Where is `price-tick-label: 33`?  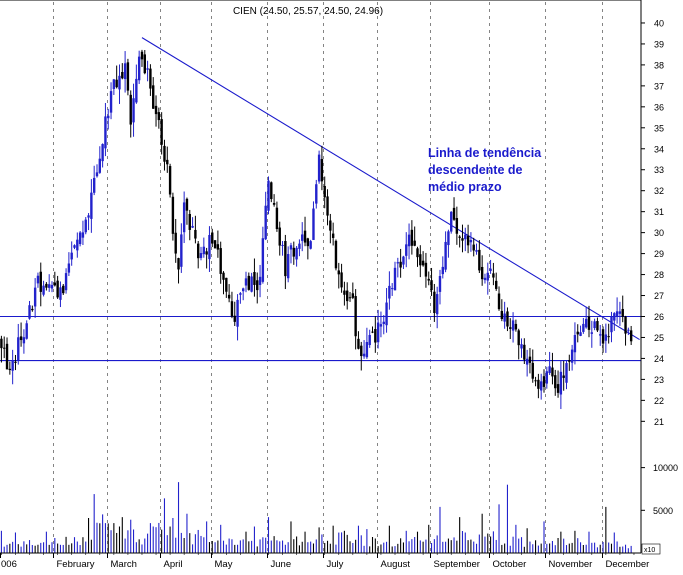
price-tick-label: 33 is located at coordinates (659, 170).